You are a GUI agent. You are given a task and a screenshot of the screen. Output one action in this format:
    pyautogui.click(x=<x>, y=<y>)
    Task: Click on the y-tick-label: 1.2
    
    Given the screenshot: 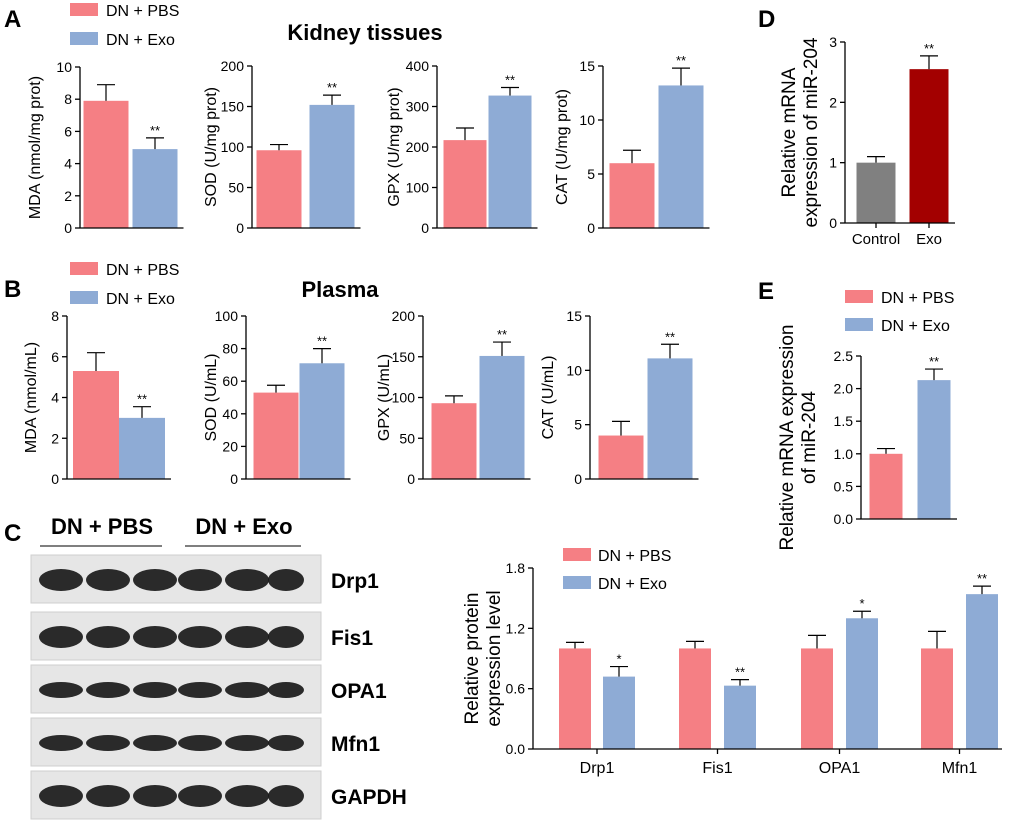 What is the action you would take?
    pyautogui.click(x=516, y=628)
    